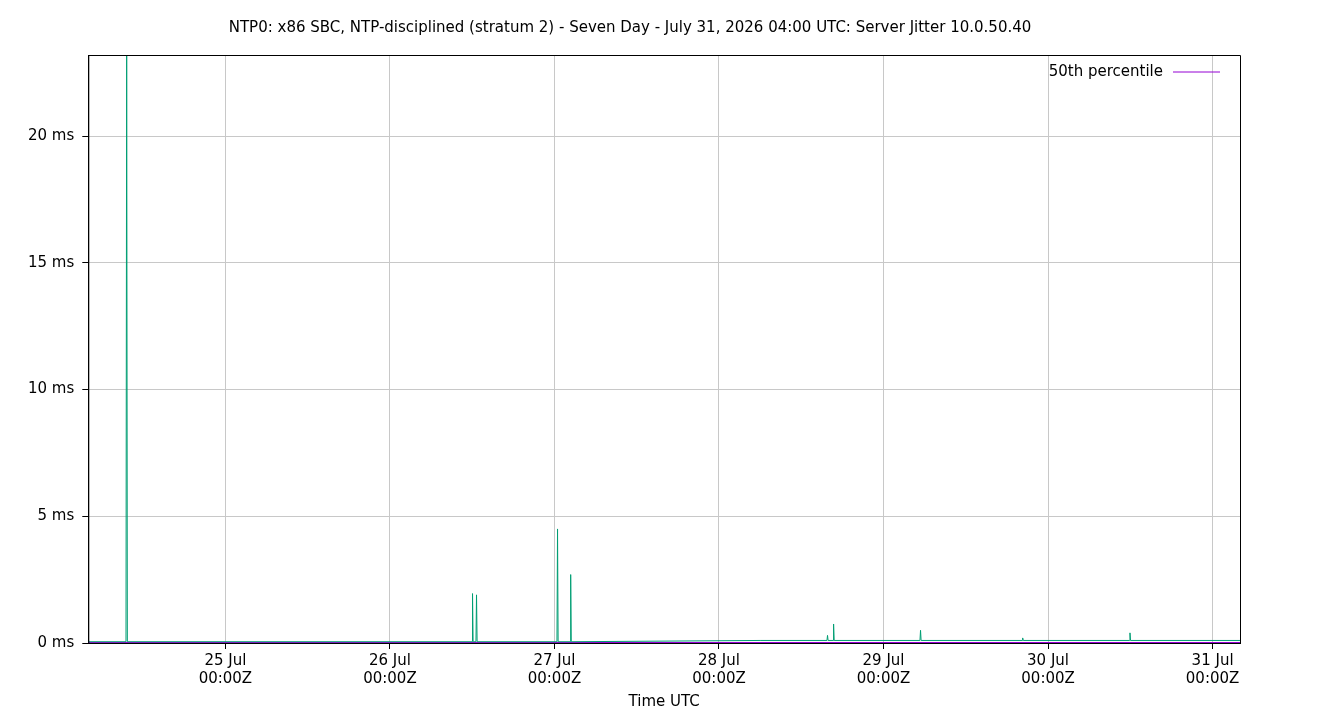 Image resolution: width=1340 pixels, height=720 pixels. I want to click on y-tick-label: 20 ms, so click(51, 134).